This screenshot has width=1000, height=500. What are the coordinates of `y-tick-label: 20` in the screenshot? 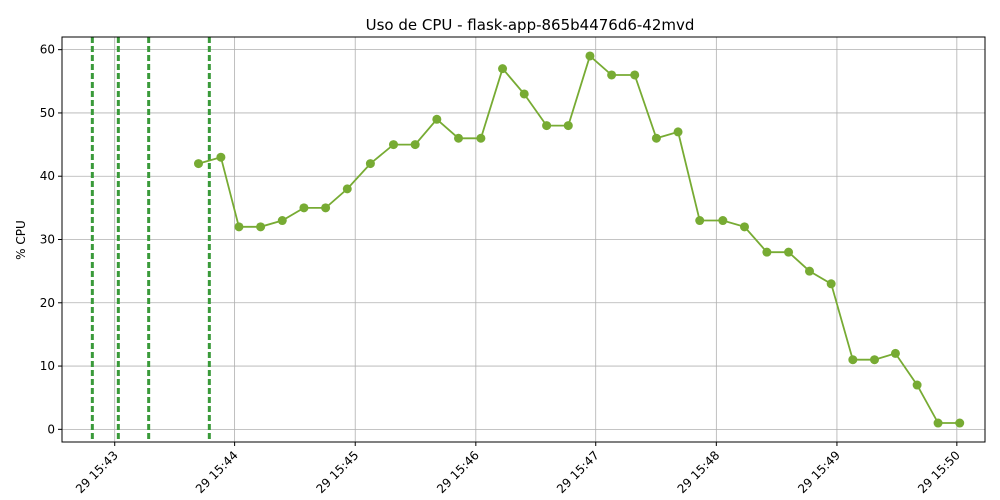 It's located at (47, 303).